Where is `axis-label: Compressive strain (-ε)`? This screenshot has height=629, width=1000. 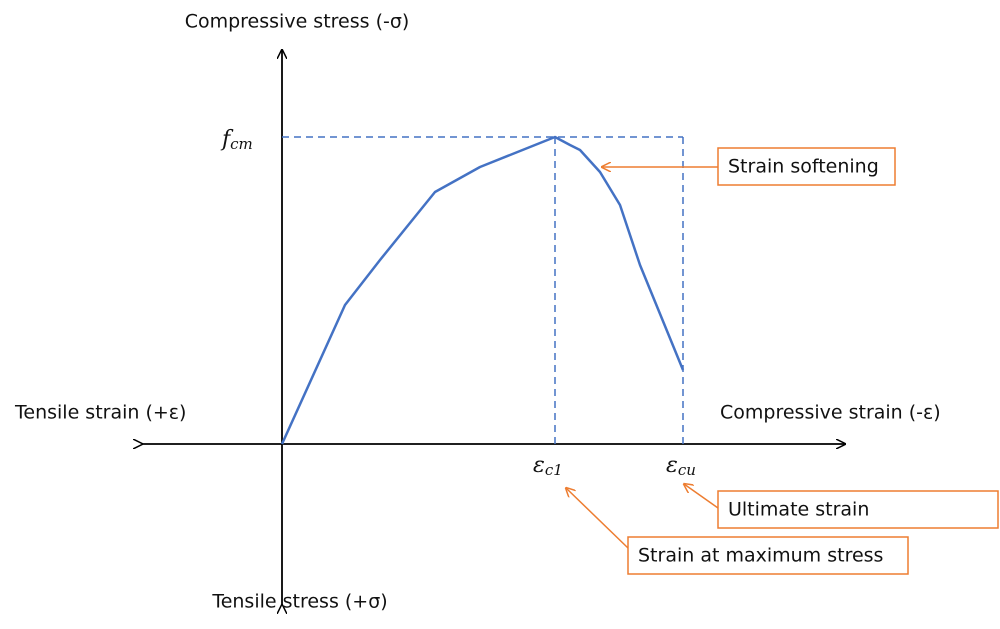
axis-label: Compressive strain (-ε) is located at coordinates (830, 413).